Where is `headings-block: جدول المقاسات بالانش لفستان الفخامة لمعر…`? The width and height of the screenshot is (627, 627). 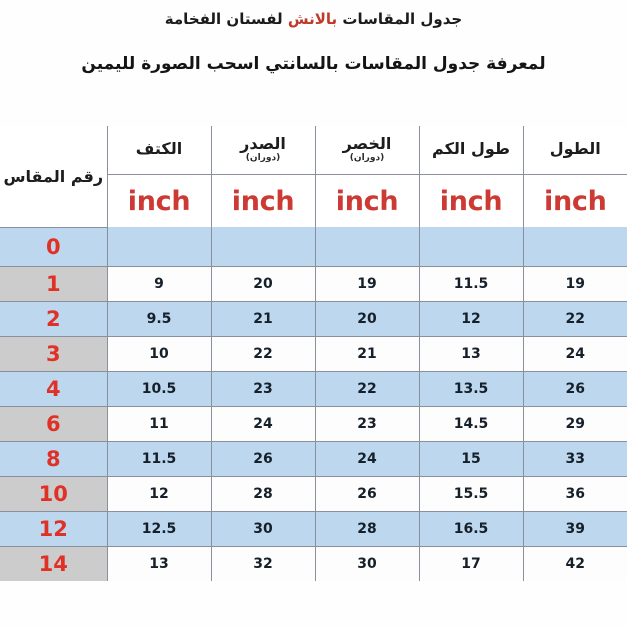 headings-block: جدول المقاسات بالانش لفستان الفخامة لمعر… is located at coordinates (313, 38).